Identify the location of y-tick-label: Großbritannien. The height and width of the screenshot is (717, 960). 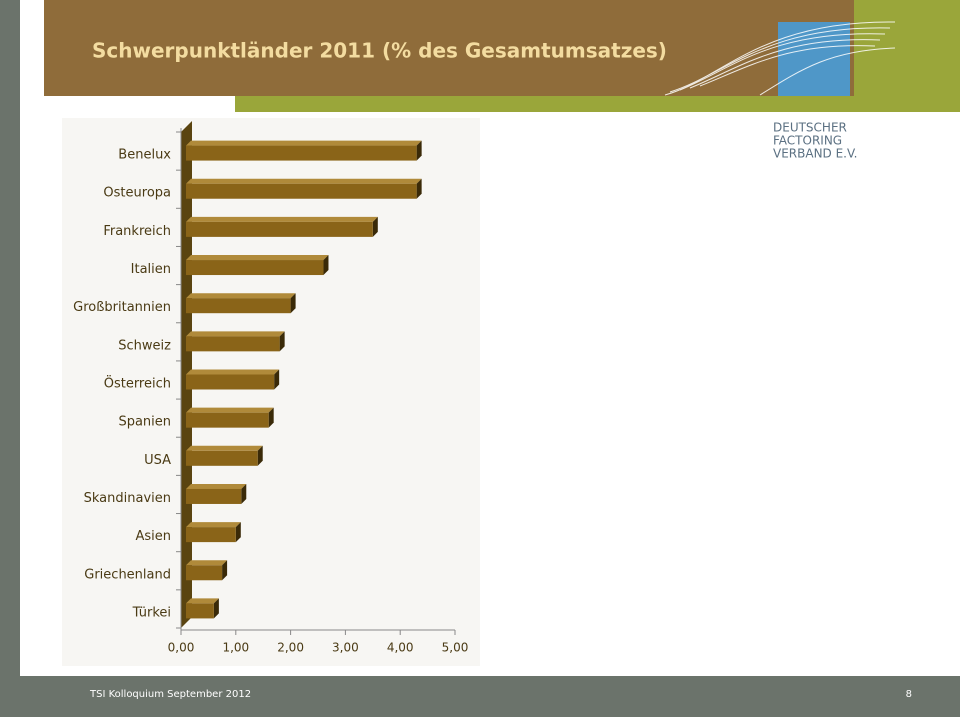
(122, 307).